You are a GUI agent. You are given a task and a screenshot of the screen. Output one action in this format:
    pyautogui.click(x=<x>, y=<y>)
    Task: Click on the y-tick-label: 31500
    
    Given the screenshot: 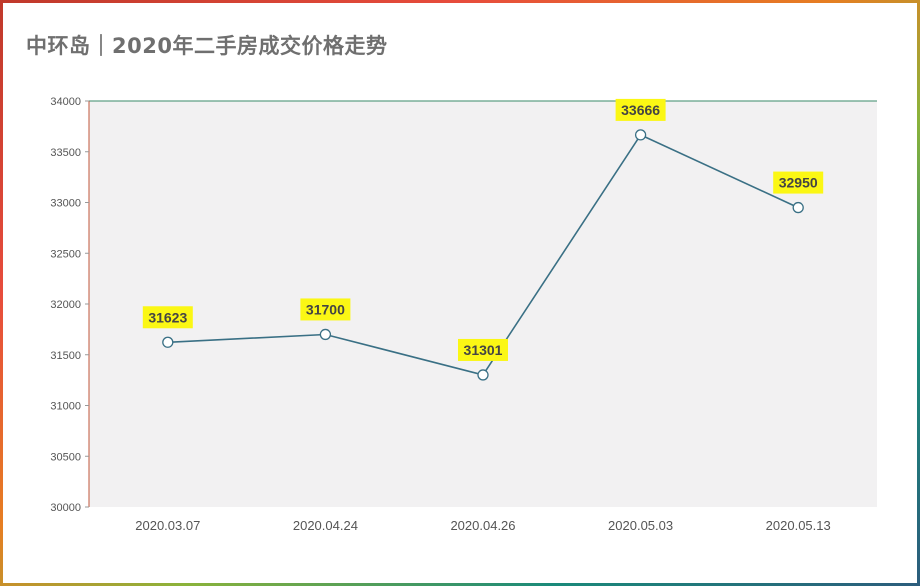 What is the action you would take?
    pyautogui.click(x=65, y=356)
    